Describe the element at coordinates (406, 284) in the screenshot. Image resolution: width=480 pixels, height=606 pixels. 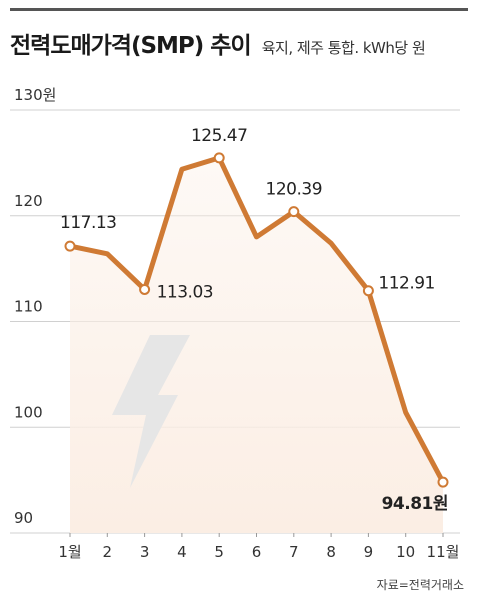
I see `data-label: 112.91` at that location.